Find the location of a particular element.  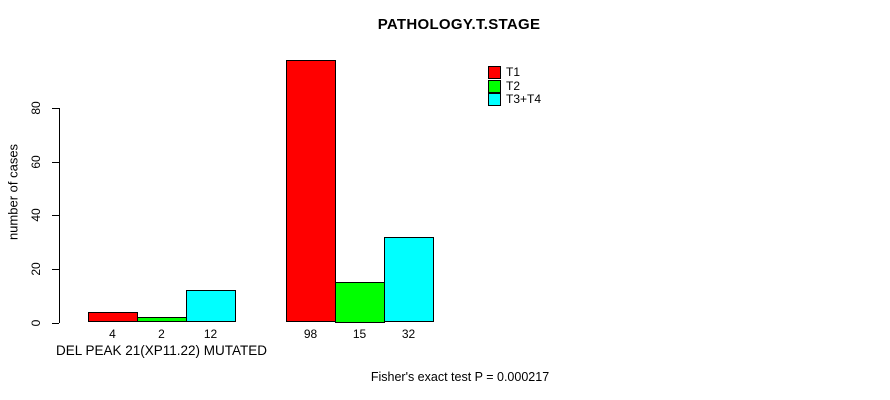

fisher-test-annotation: Fisher's exact test P = 0.000217 is located at coordinates (460, 377).